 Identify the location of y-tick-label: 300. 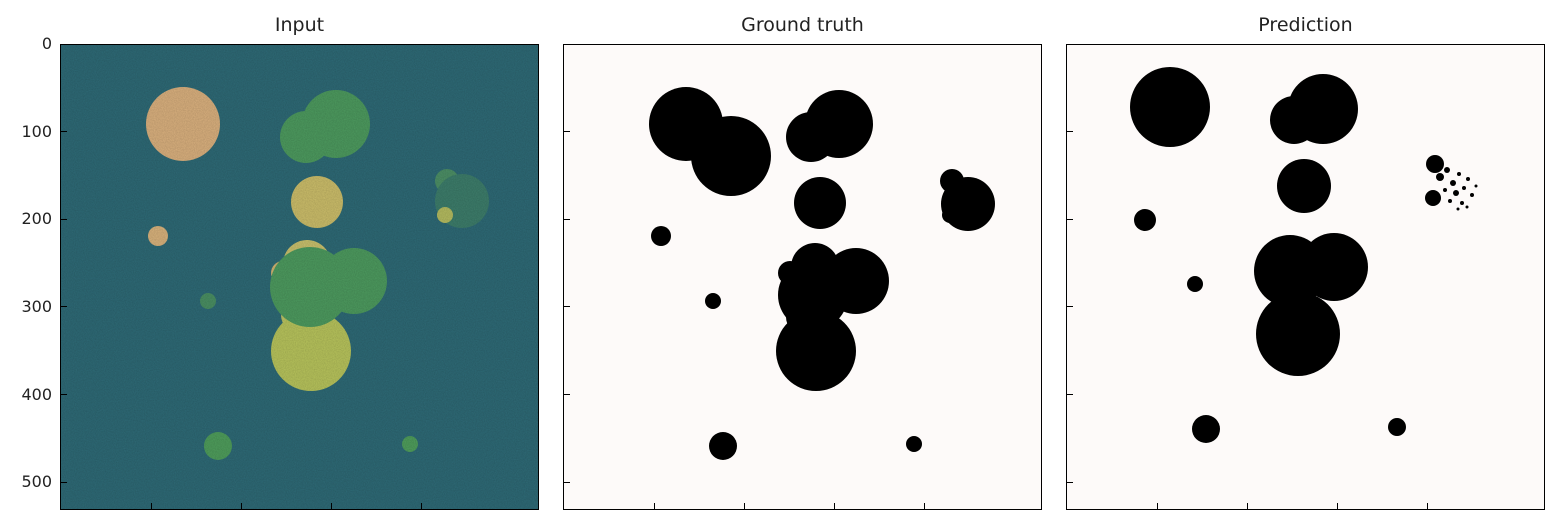
(36, 306).